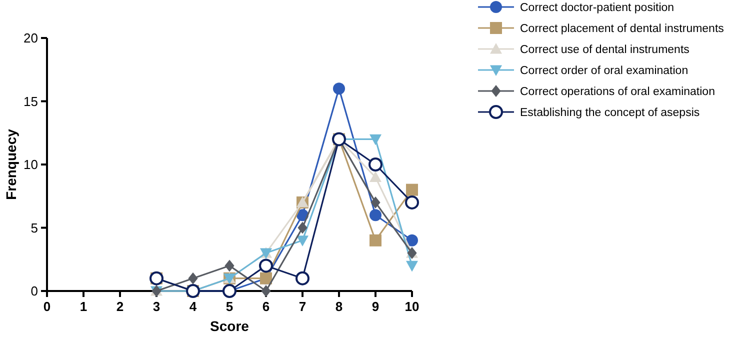 Image resolution: width=744 pixels, height=340 pixels. I want to click on x-axis-title: Score, so click(230, 326).